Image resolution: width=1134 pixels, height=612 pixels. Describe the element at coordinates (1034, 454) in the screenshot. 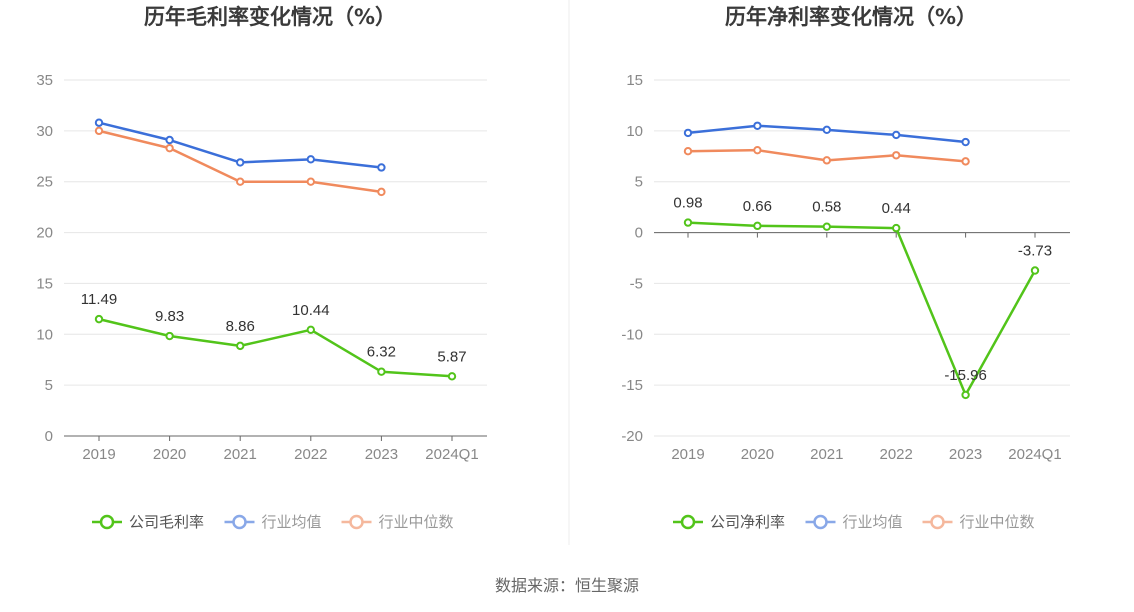

I see `nm-x-tick-label: 2024Q1` at that location.